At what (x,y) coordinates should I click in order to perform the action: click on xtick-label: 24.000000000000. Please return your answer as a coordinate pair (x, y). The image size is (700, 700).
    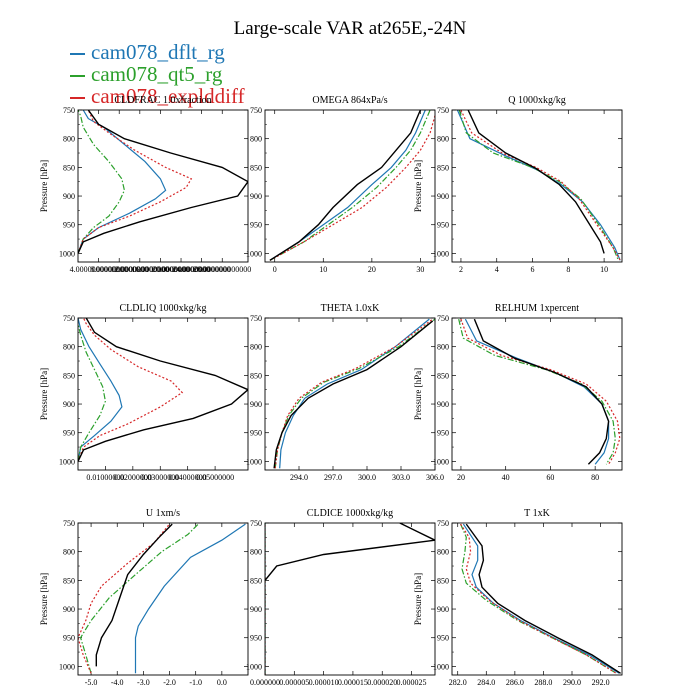
    Looking at the image, I should click on (202, 269).